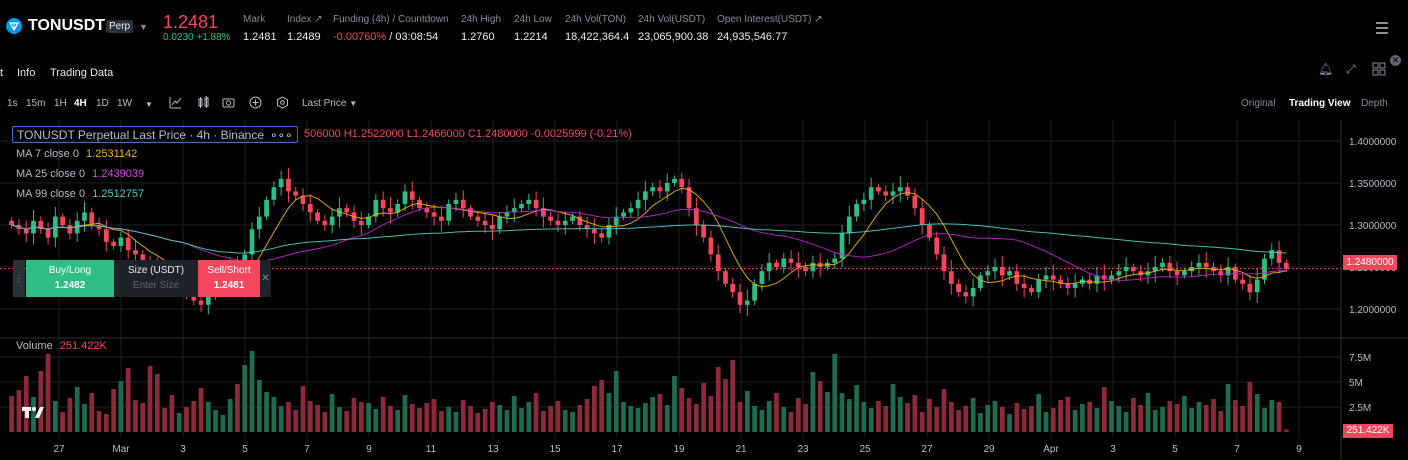 This screenshot has height=460, width=1408. I want to click on price-type-label: Last Price, so click(324, 103).